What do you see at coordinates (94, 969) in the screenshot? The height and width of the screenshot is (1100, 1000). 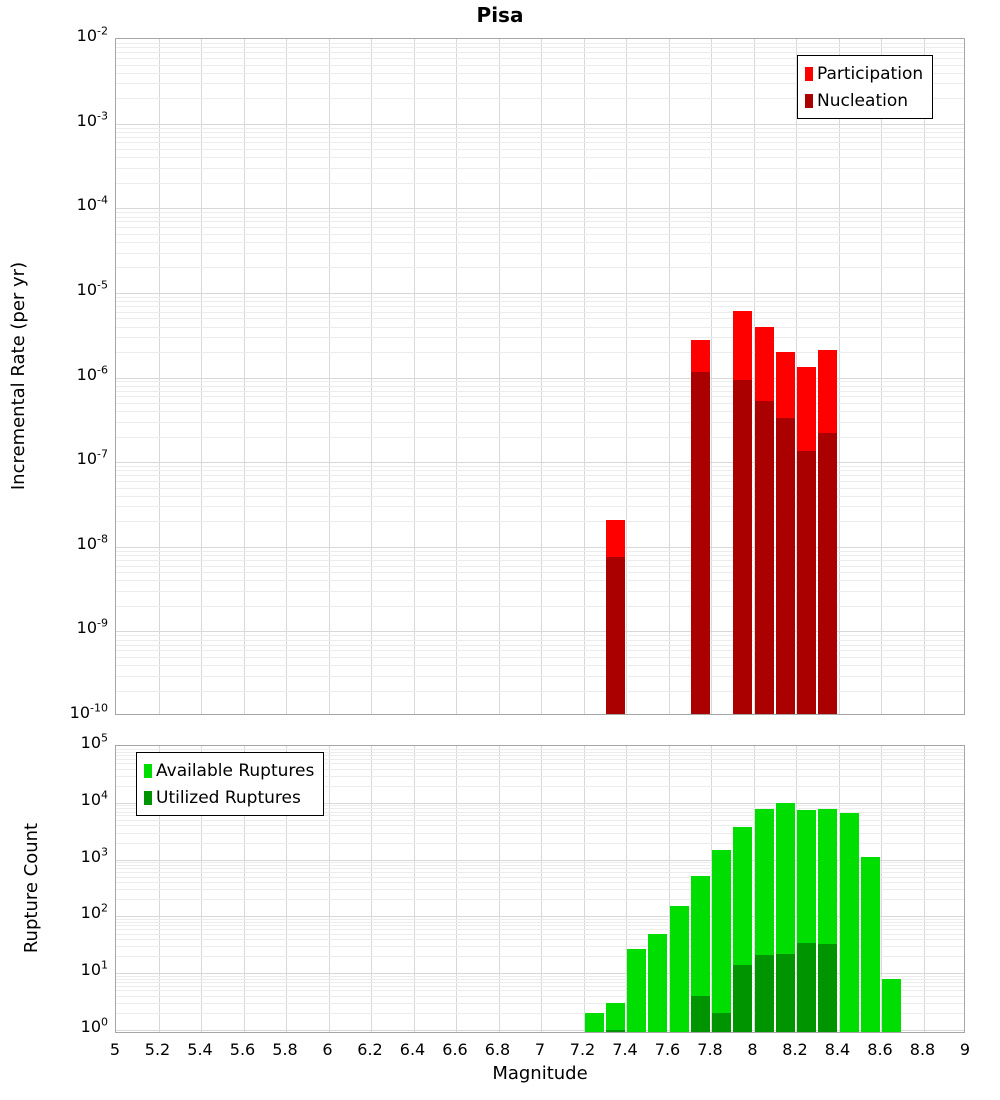 I see `y-tick-label: 10¹` at bounding box center [94, 969].